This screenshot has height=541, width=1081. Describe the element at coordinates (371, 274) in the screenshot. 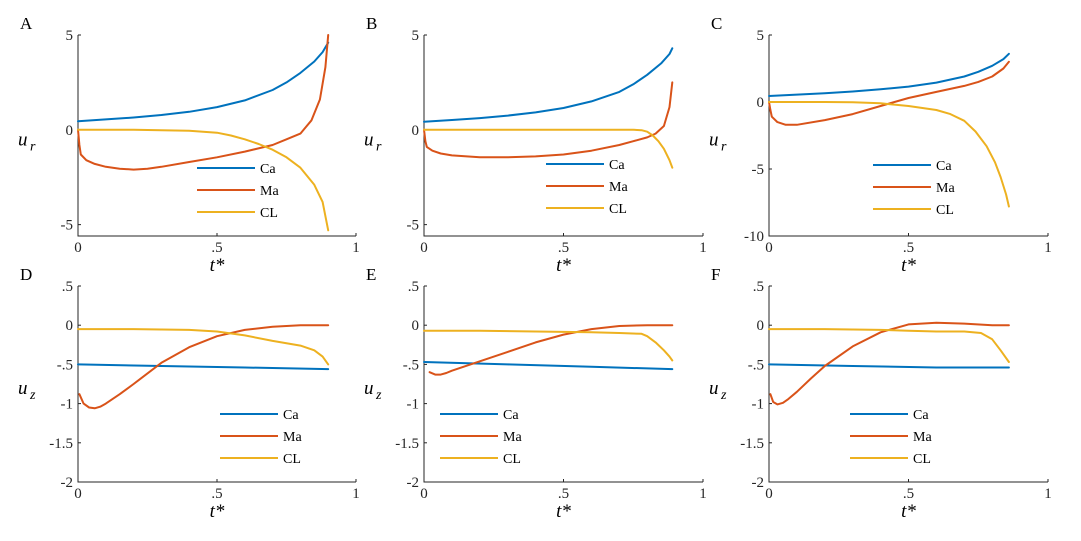

I see `panel-label-e: E` at that location.